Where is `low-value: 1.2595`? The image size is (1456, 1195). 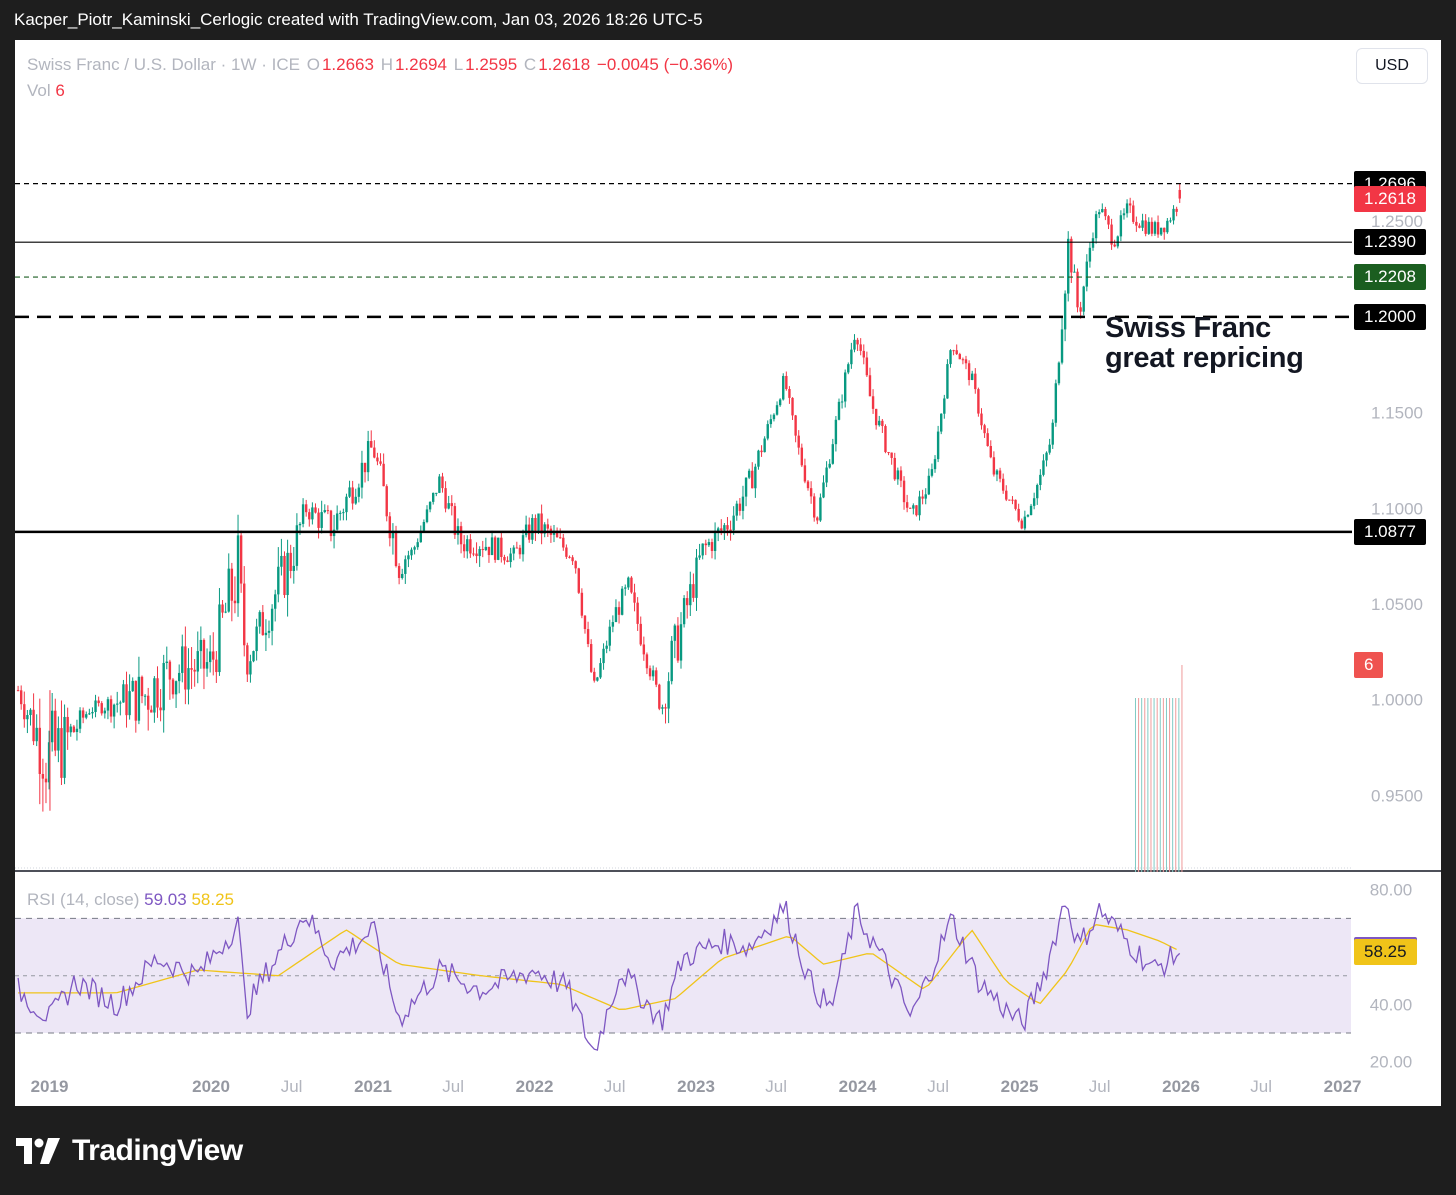 low-value: 1.2595 is located at coordinates (491, 64).